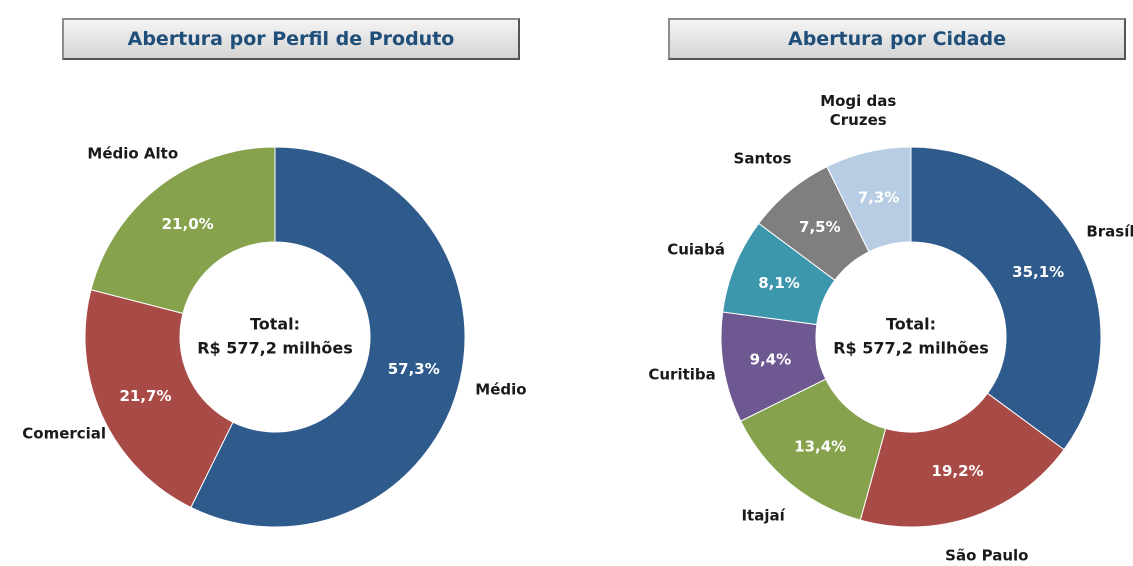  What do you see at coordinates (64, 433) in the screenshot?
I see `category-label: Comercial` at bounding box center [64, 433].